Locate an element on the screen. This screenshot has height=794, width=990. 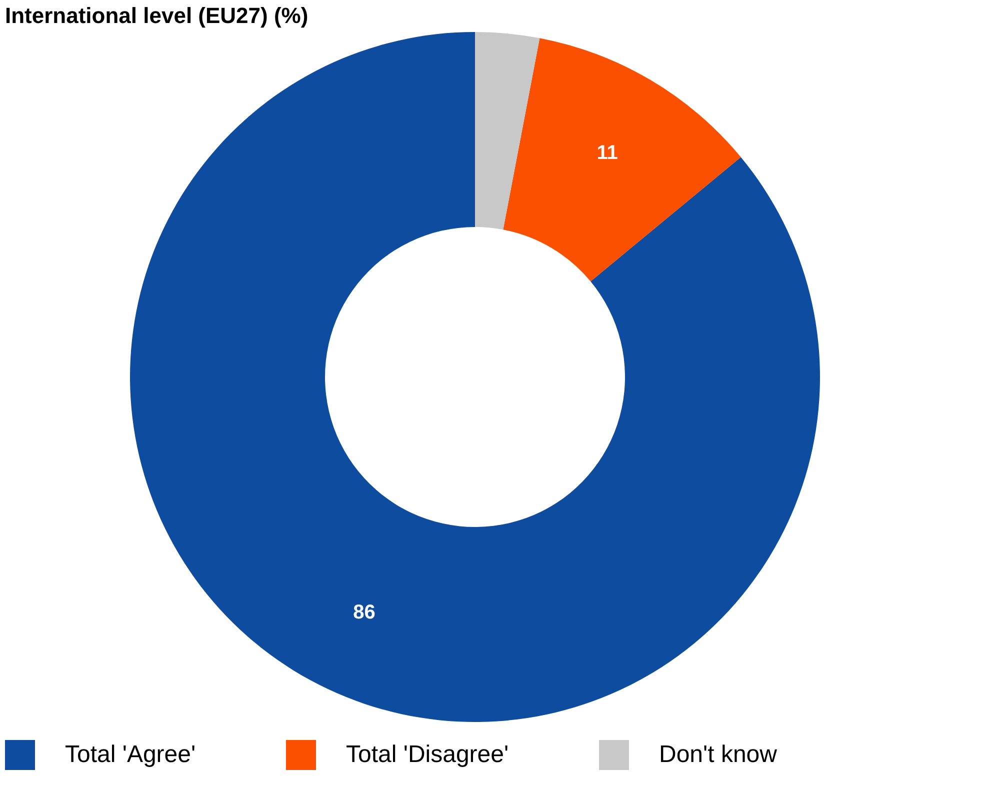
data-label: 86 is located at coordinates (364, 612).